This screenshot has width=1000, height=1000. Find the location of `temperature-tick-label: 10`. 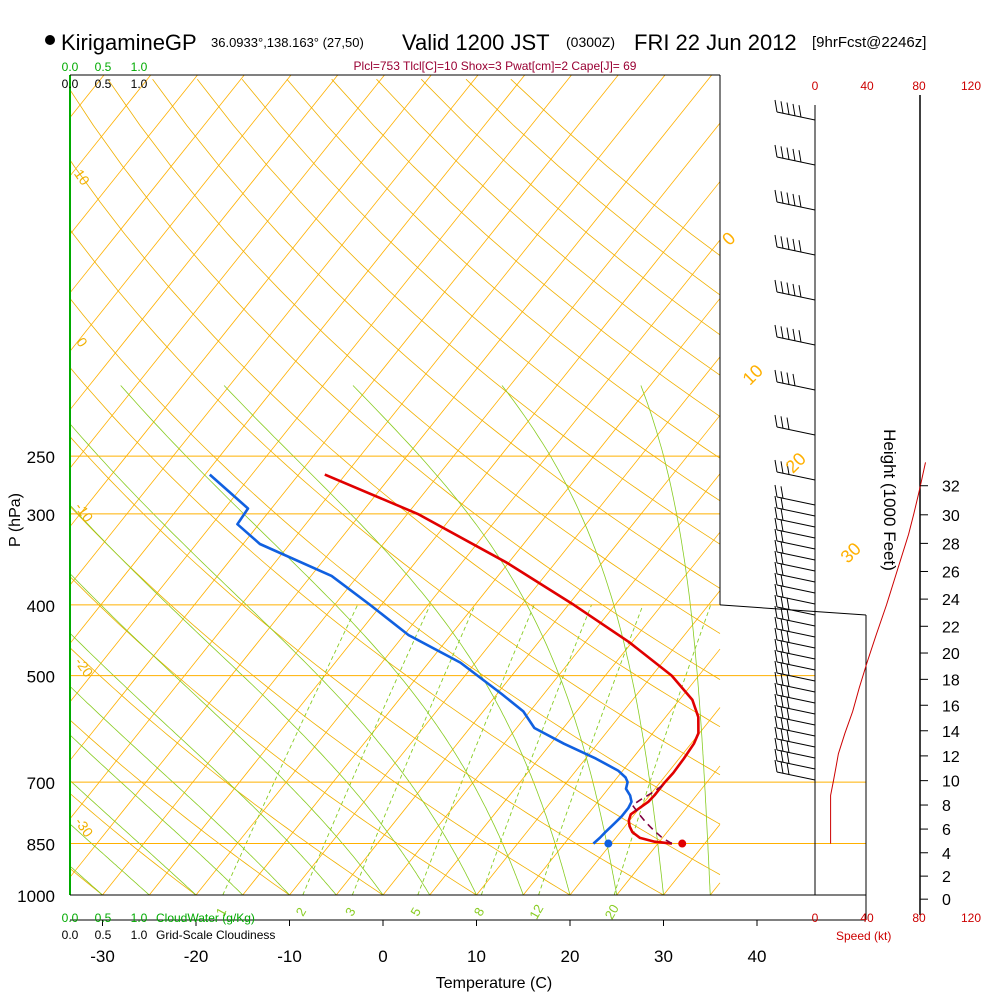

temperature-tick-label: 10 is located at coordinates (476, 956).